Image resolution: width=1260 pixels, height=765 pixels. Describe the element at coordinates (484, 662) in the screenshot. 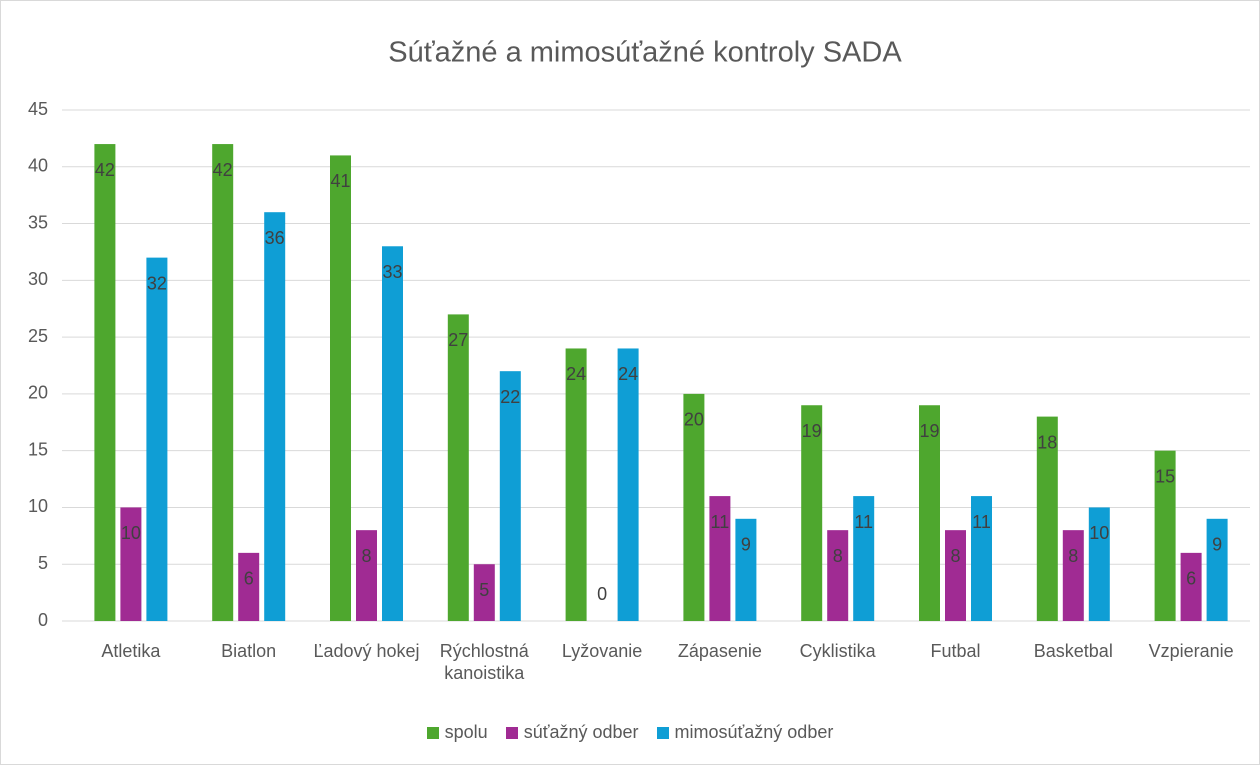

I see `x-tick-label: Rýchlostná kanoistika` at that location.